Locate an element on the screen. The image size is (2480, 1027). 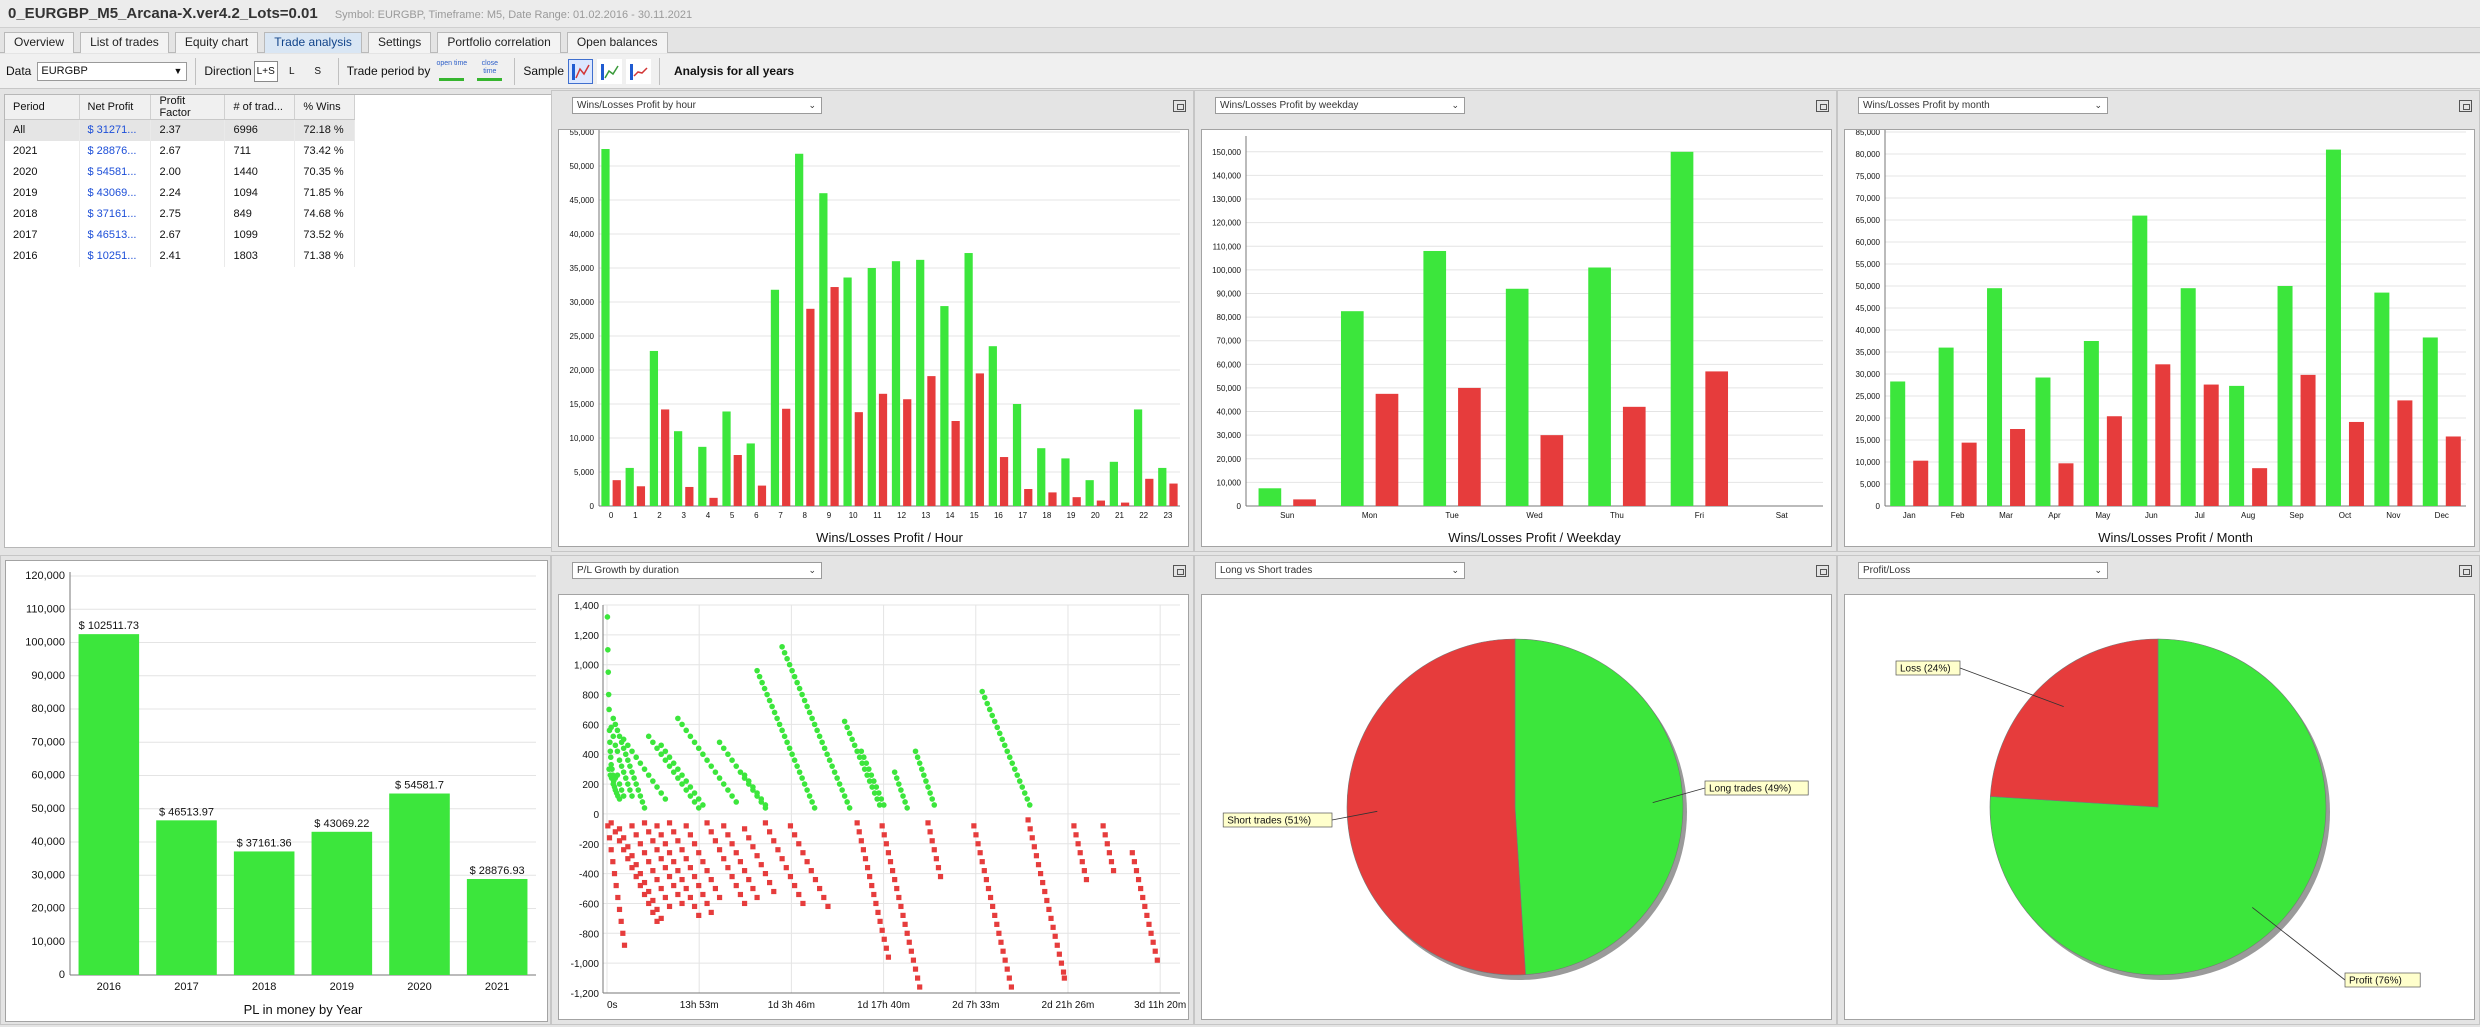
col-period: Period is located at coordinates (42, 107).